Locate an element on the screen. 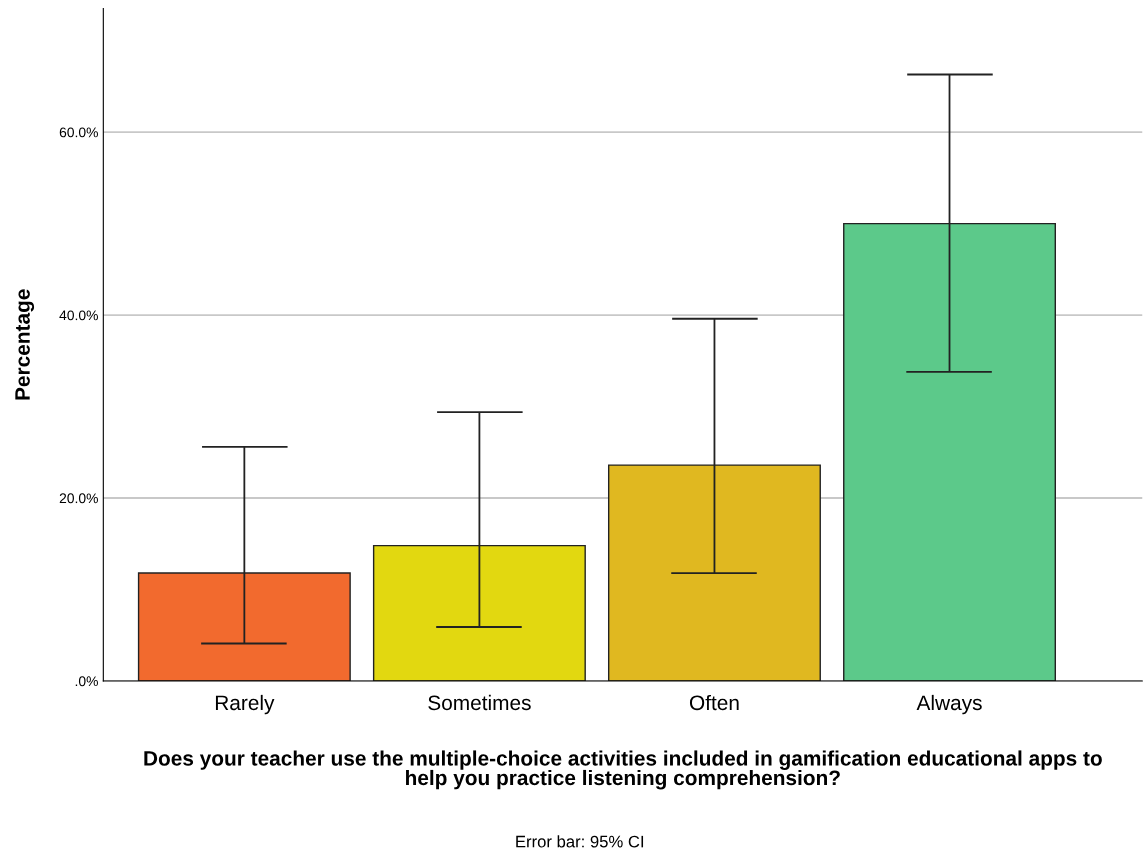 The image size is (1148, 862). y-tick-label: 40.0% is located at coordinates (78, 315).